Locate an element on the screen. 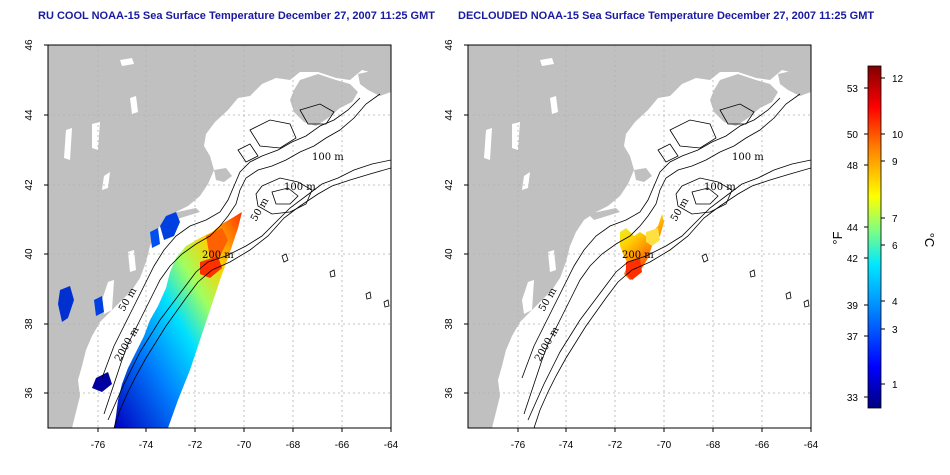 The width and height of the screenshot is (950, 475). colorbar-c-tick: 12 is located at coordinates (898, 79).